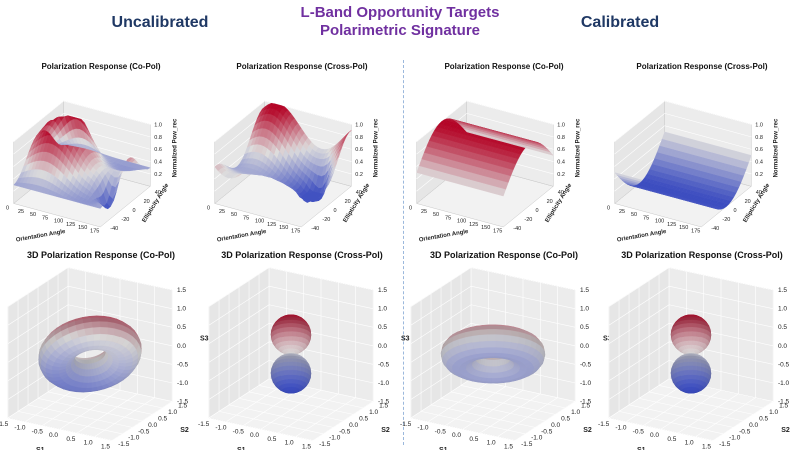  I want to click on calibrated-label: Calibrated, so click(620, 22).